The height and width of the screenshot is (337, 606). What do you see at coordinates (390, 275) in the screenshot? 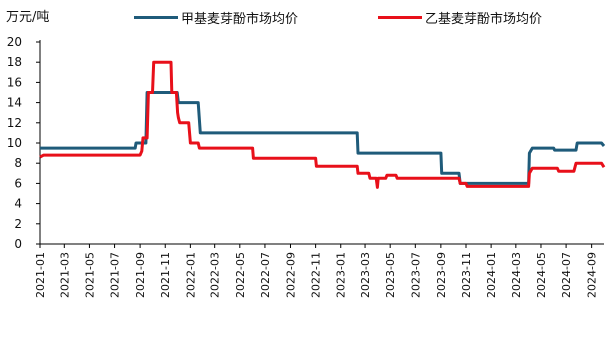
I see `x-tick-label: 2023-05` at bounding box center [390, 275].